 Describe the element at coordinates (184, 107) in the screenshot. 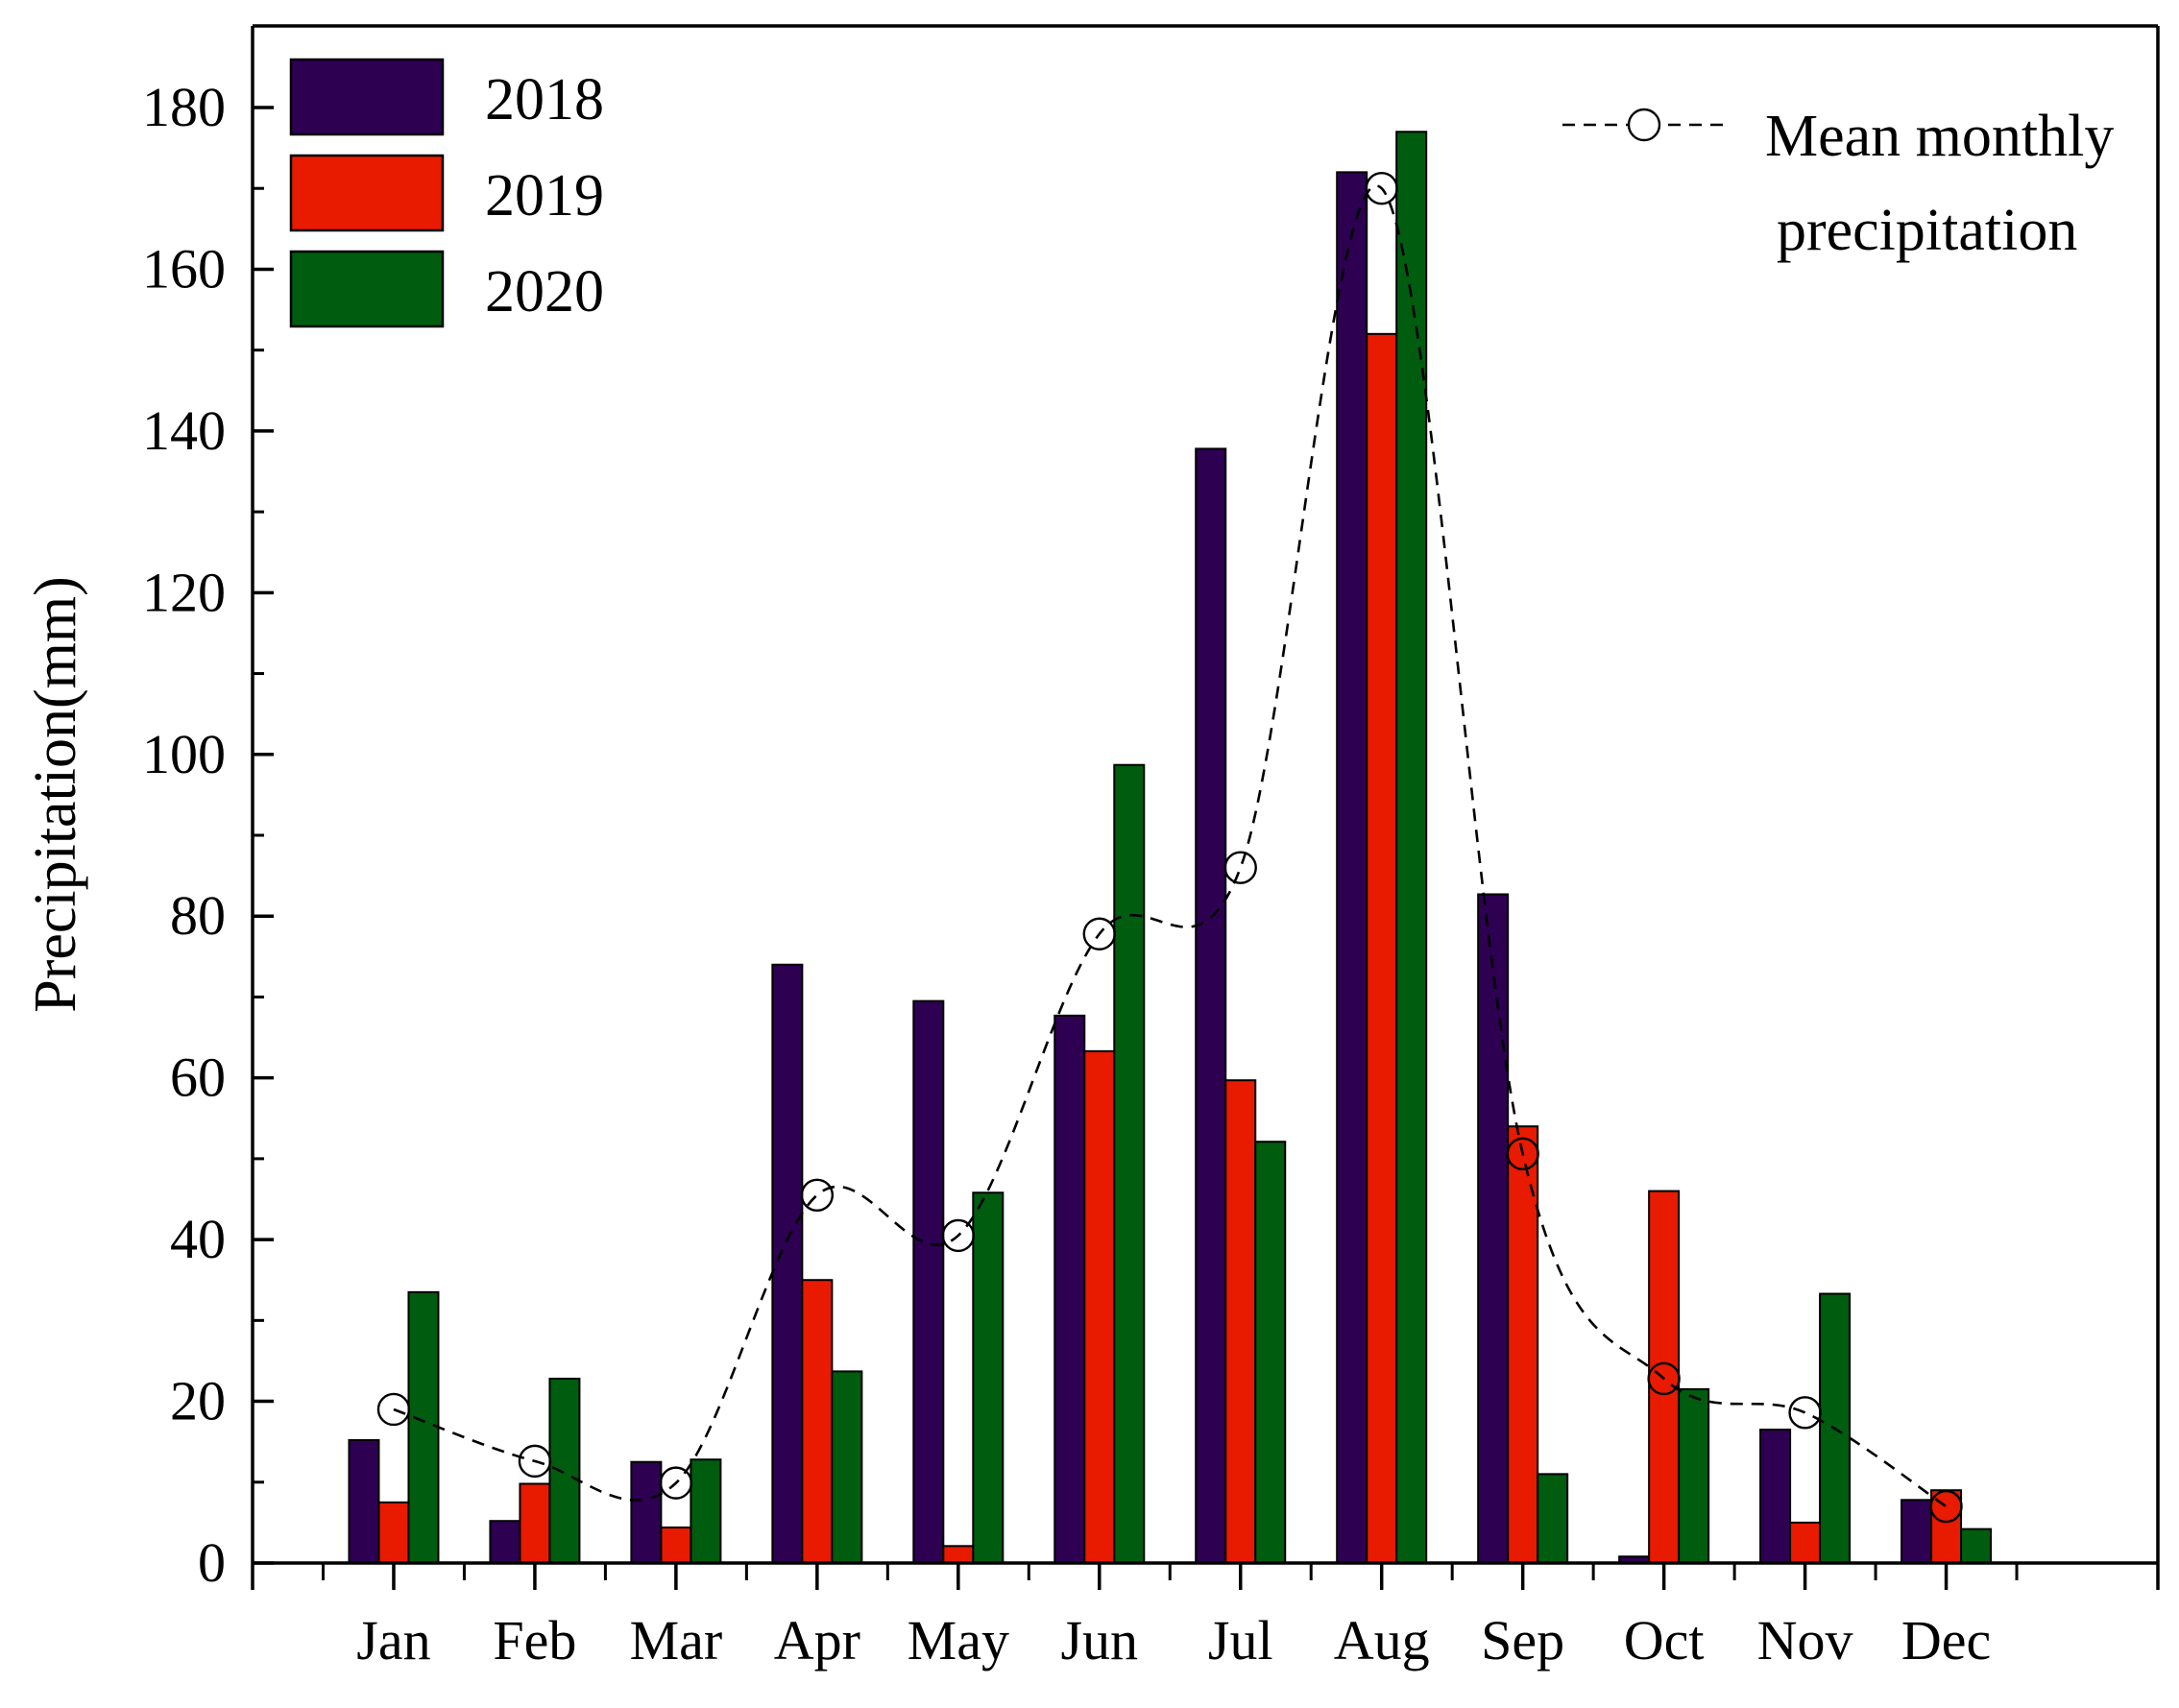

I see `y-tick-label: 180` at that location.